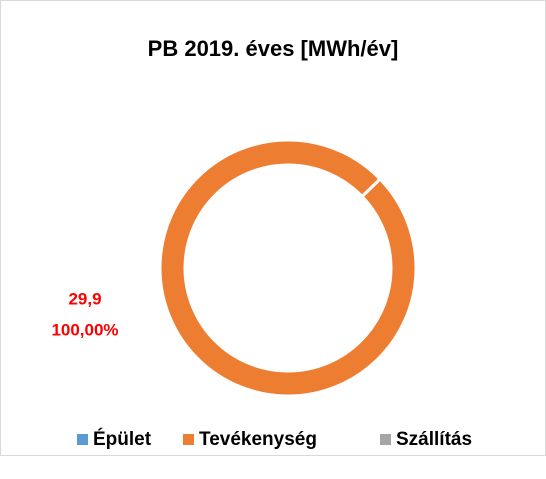  What do you see at coordinates (273, 48) in the screenshot?
I see `chart-title: PB 2019. éves [MWh/év]` at bounding box center [273, 48].